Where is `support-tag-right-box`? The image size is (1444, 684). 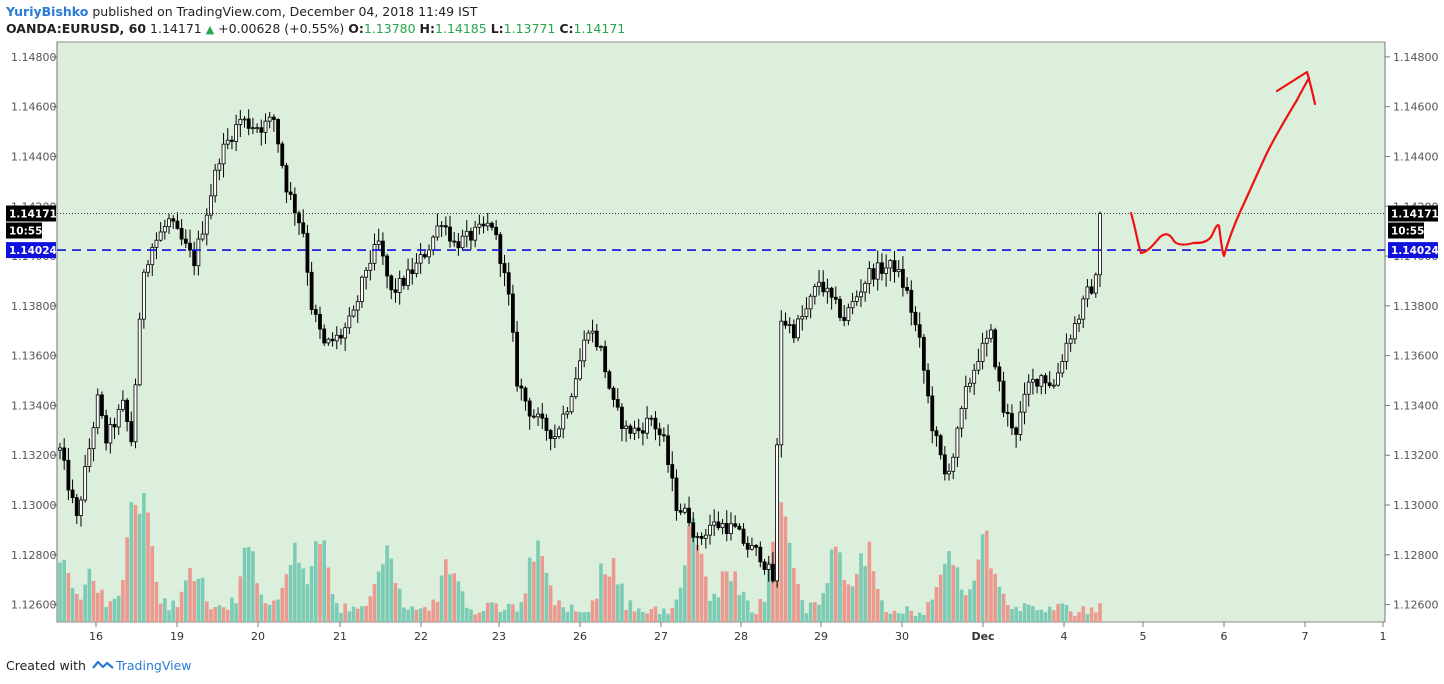 support-tag-right-box is located at coordinates (1413, 250).